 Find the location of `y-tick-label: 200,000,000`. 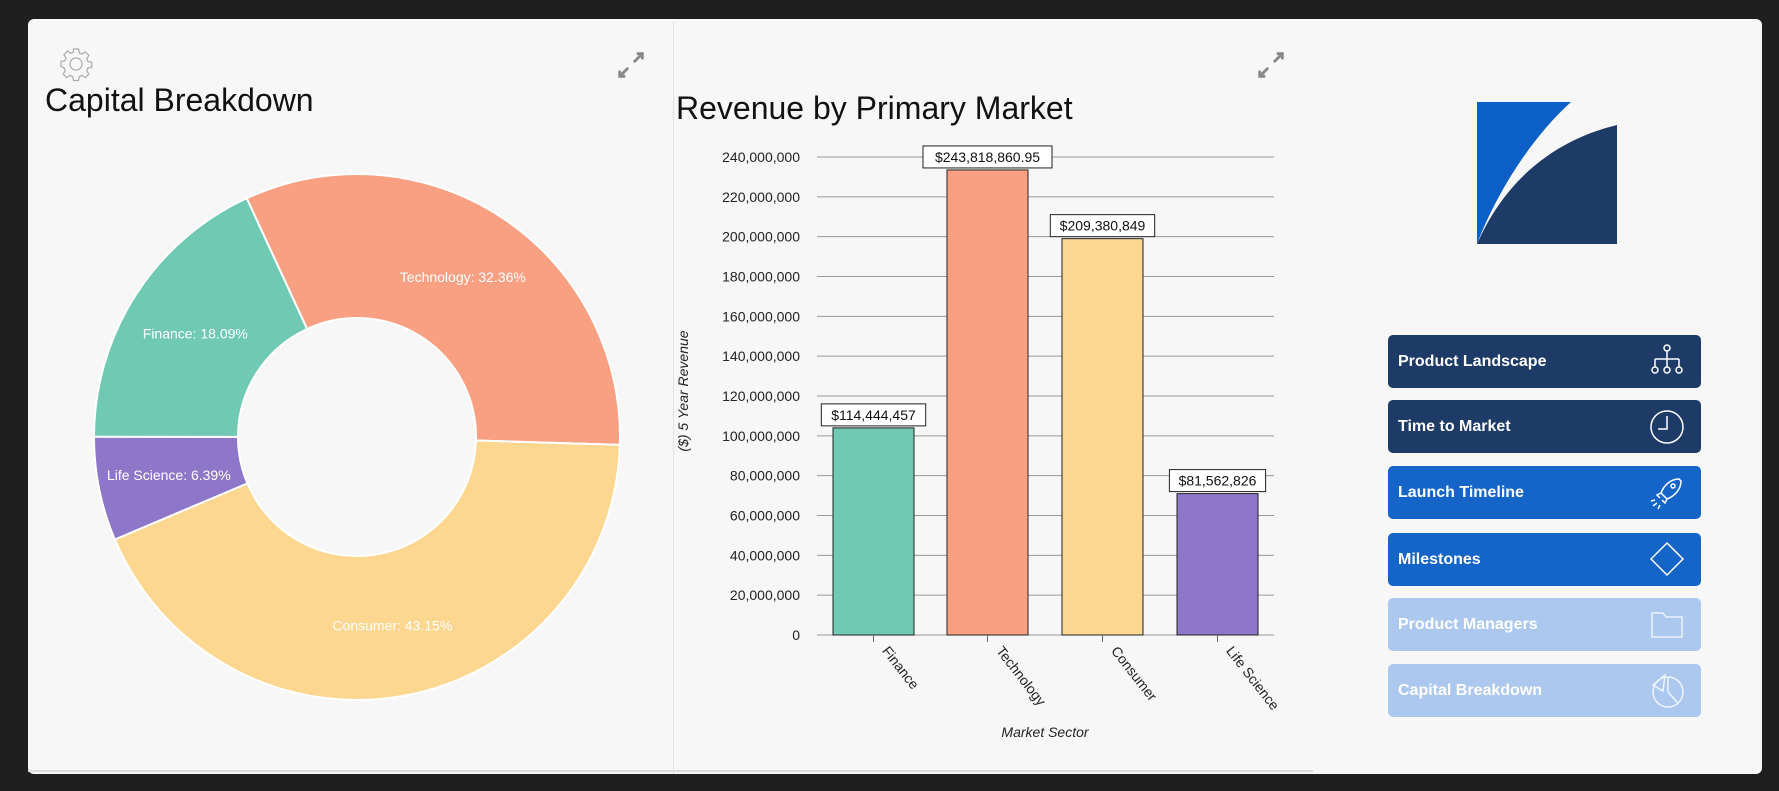

y-tick-label: 200,000,000 is located at coordinates (761, 237).